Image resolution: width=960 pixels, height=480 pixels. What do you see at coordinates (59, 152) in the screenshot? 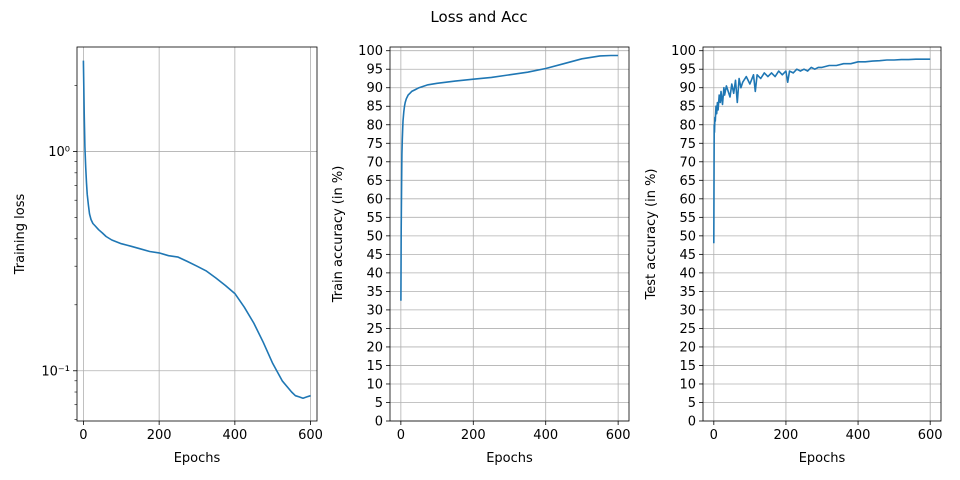
I see `y-tick-label: 10⁰` at bounding box center [59, 152].